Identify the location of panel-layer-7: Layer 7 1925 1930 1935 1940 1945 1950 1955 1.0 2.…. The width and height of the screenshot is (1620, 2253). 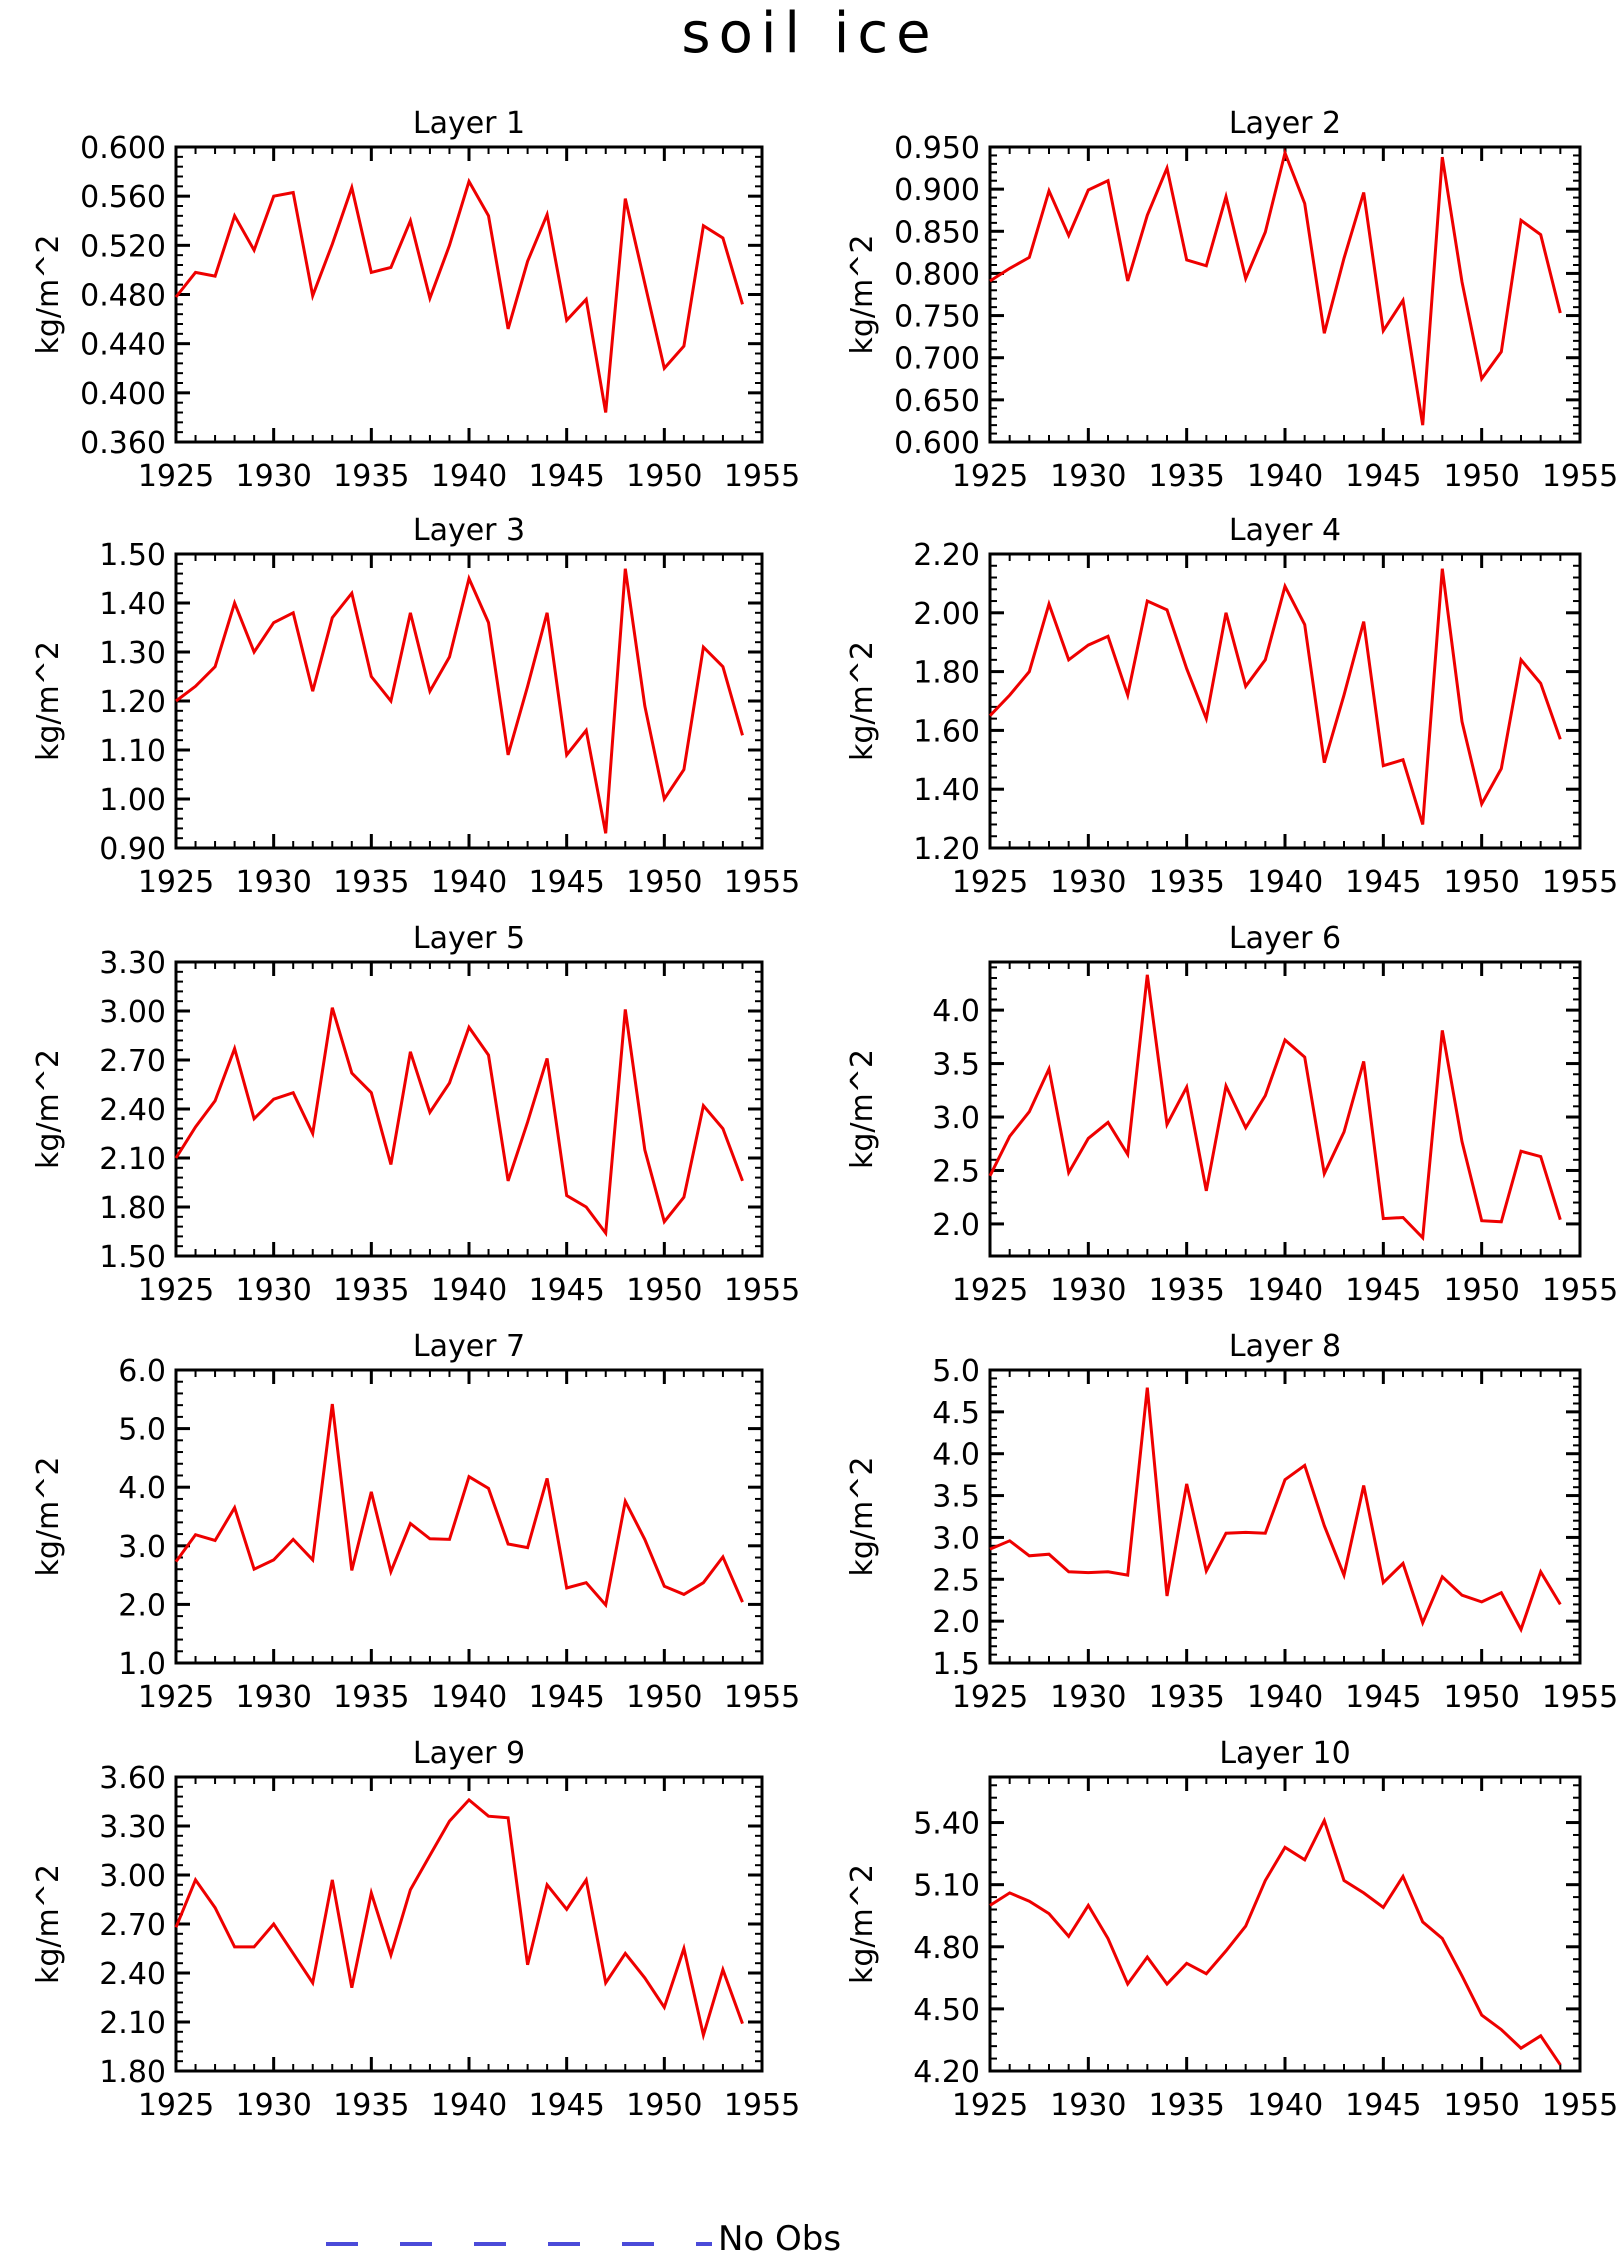
(415, 1522).